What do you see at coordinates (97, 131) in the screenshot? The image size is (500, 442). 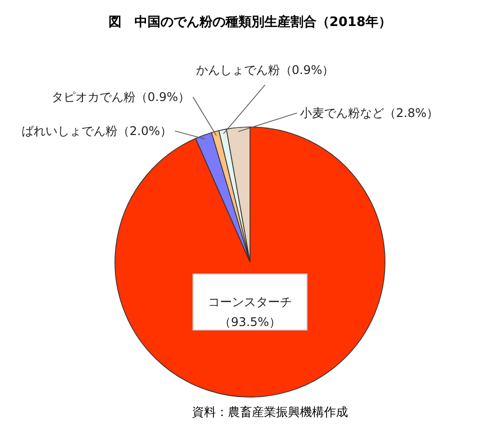 I see `slice-label: ばれいしょでん粉（2.0%）` at bounding box center [97, 131].